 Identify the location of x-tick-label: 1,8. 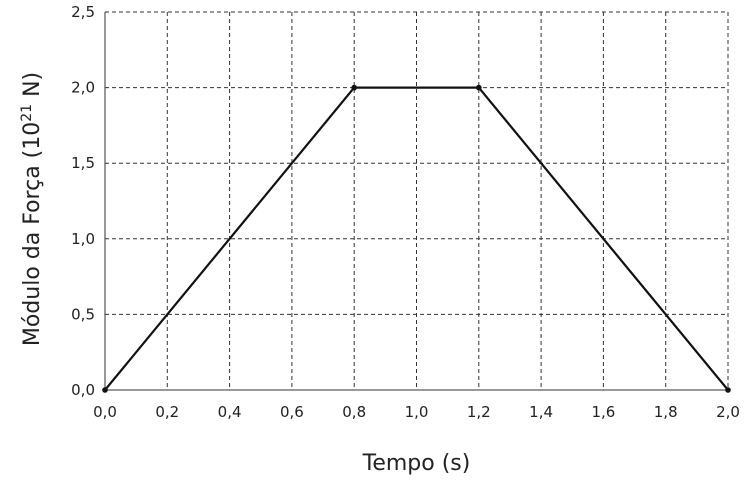
(666, 412).